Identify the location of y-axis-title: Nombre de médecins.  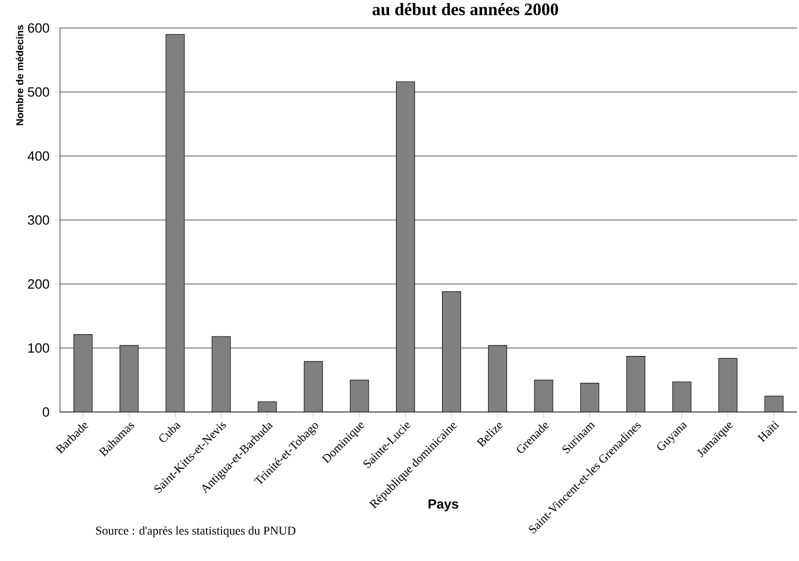
(20, 75).